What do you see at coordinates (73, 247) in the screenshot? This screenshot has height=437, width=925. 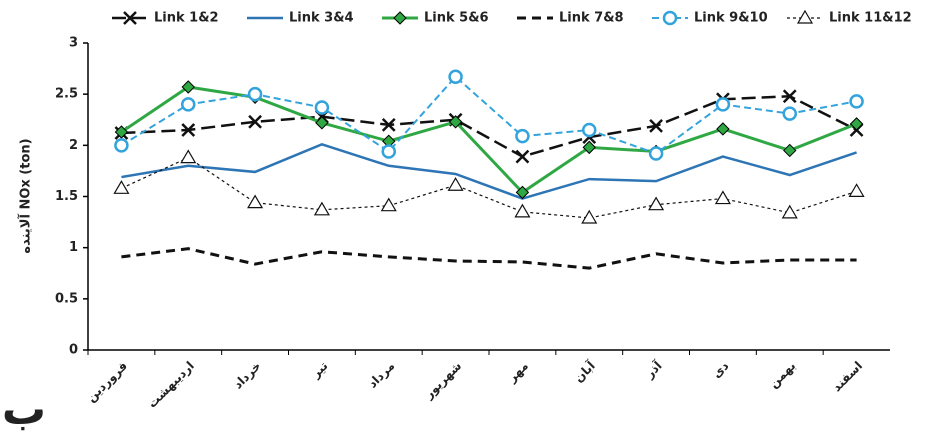 I see `y-tick-label: 1` at bounding box center [73, 247].